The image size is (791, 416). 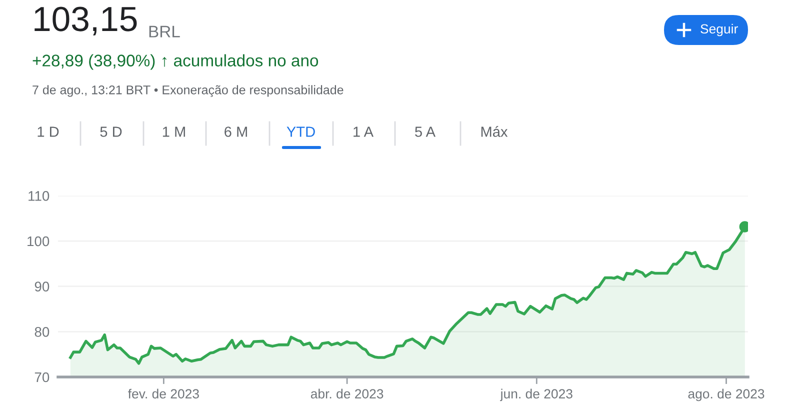 I want to click on y-tick-label: 110, so click(x=39, y=196).